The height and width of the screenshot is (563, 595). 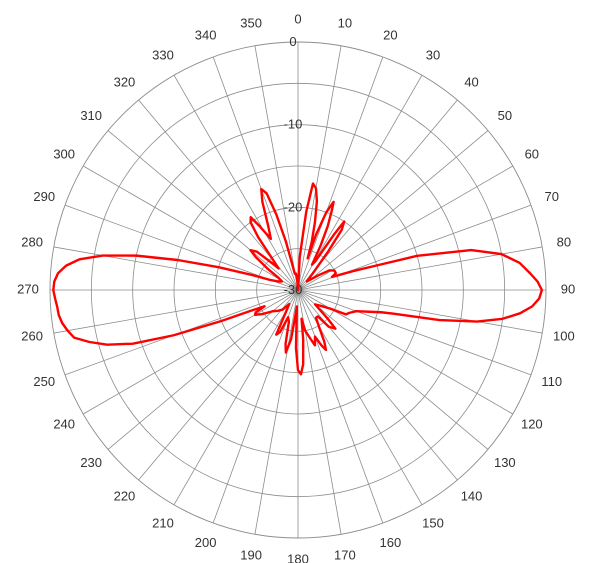 What do you see at coordinates (293, 289) in the screenshot?
I see `radial-tick-label: -30` at bounding box center [293, 289].